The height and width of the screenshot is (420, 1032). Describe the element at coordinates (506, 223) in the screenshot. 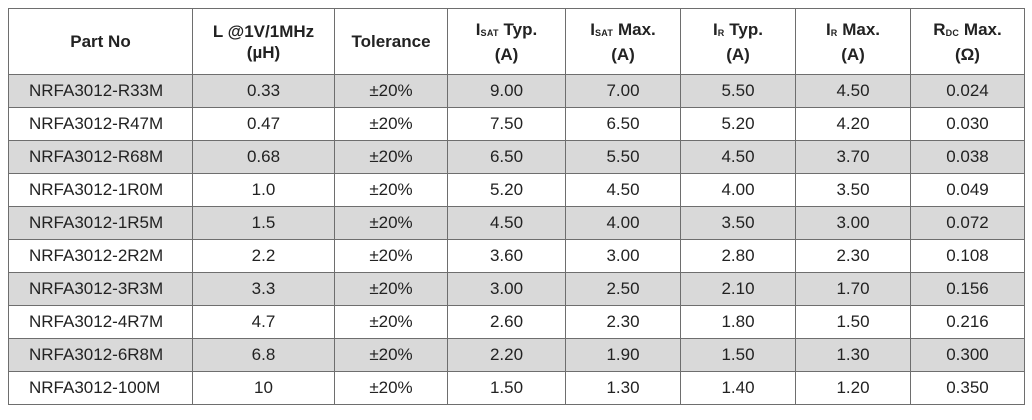

I see `cell-isat-typ: 4.50` at that location.